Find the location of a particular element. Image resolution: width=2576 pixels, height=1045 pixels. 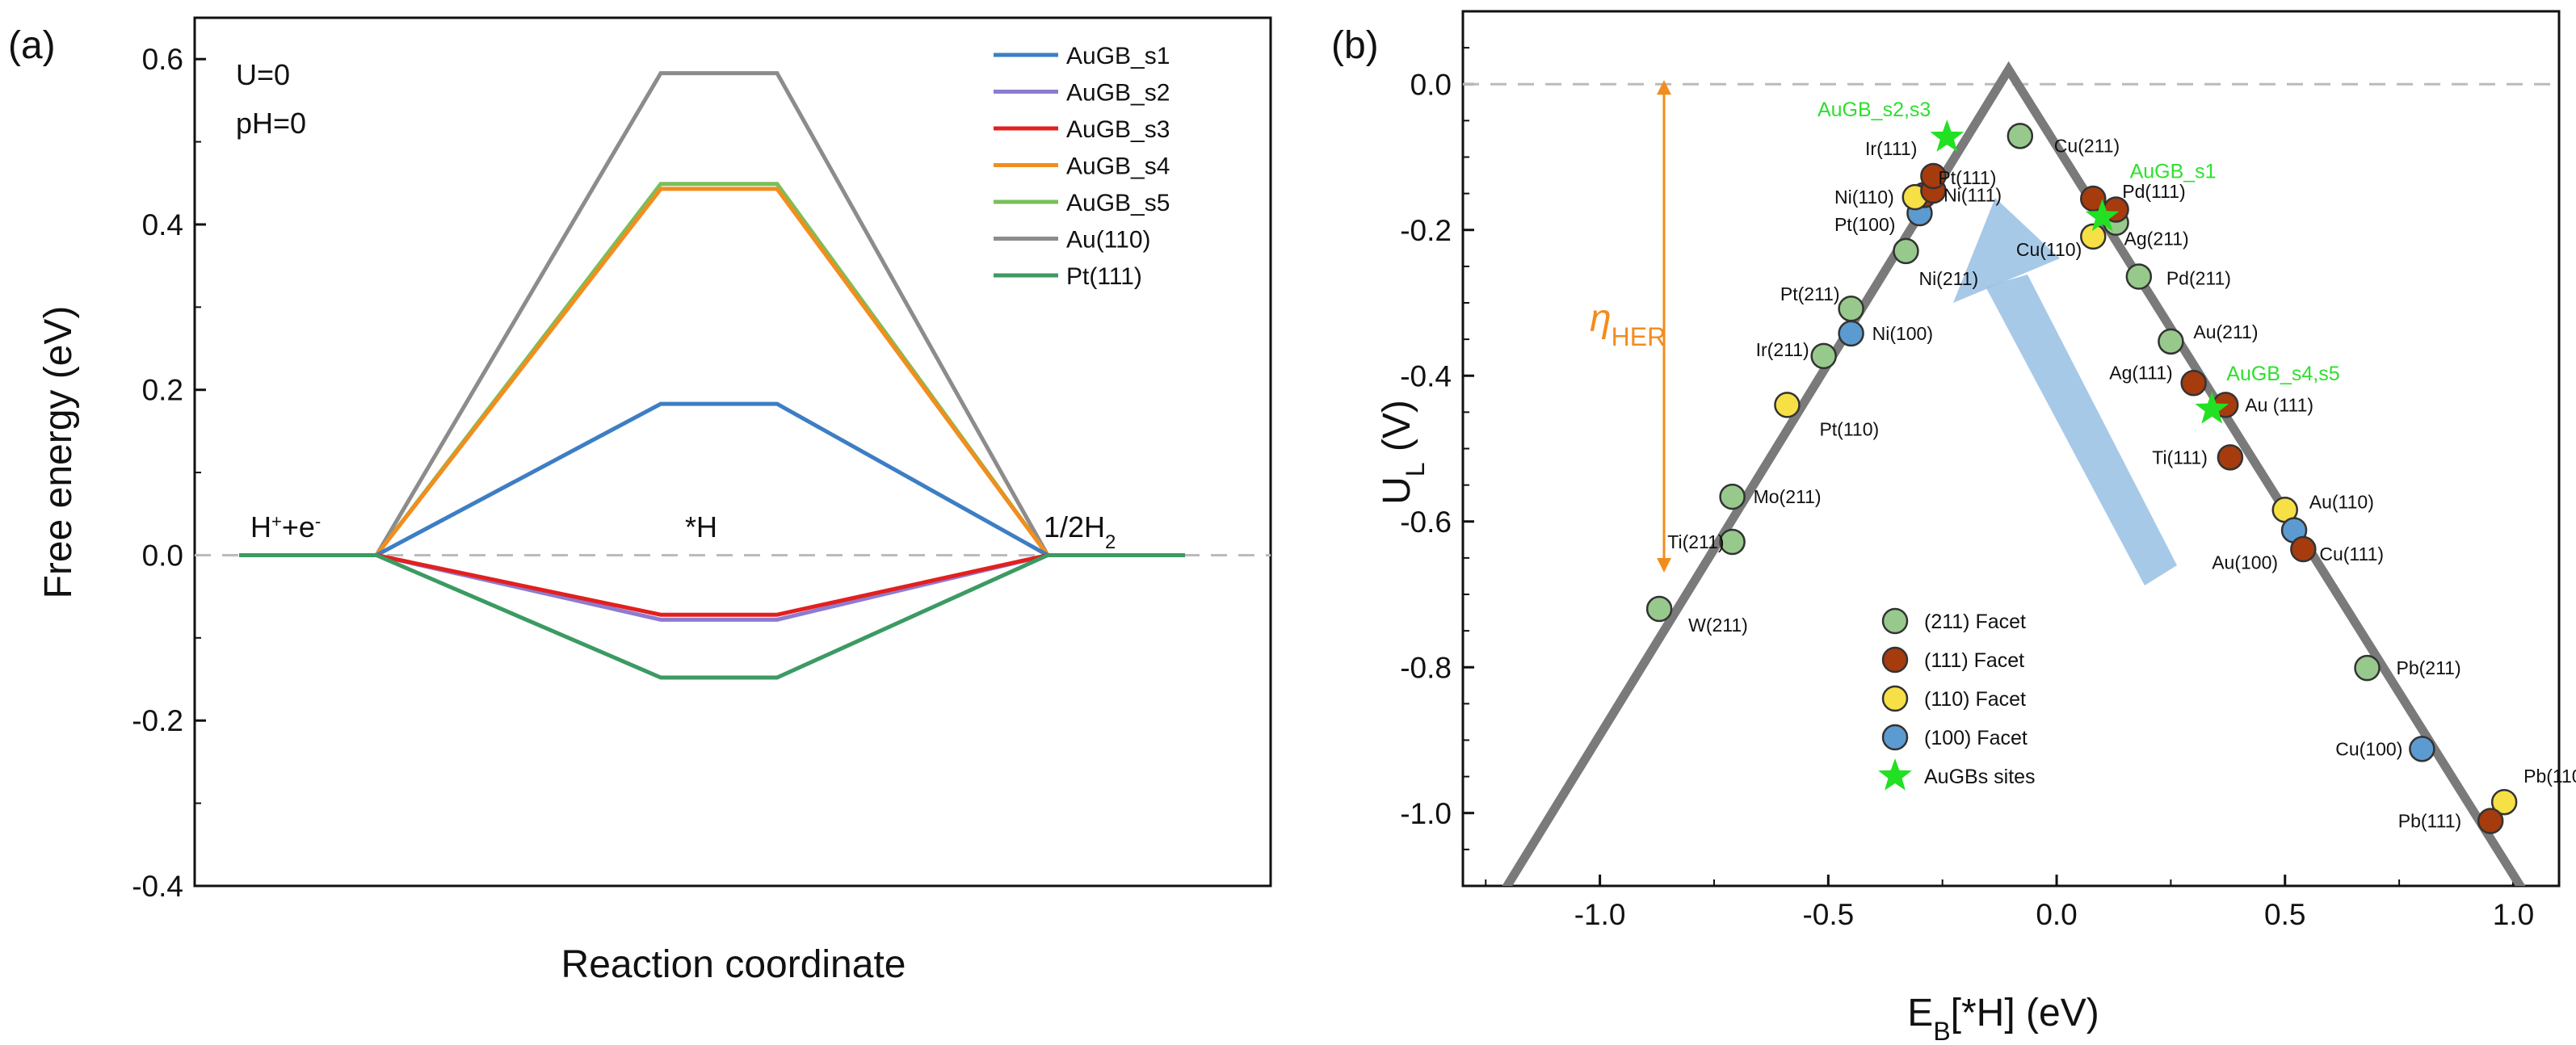

series-line-augb-s2 is located at coordinates (712, 587).